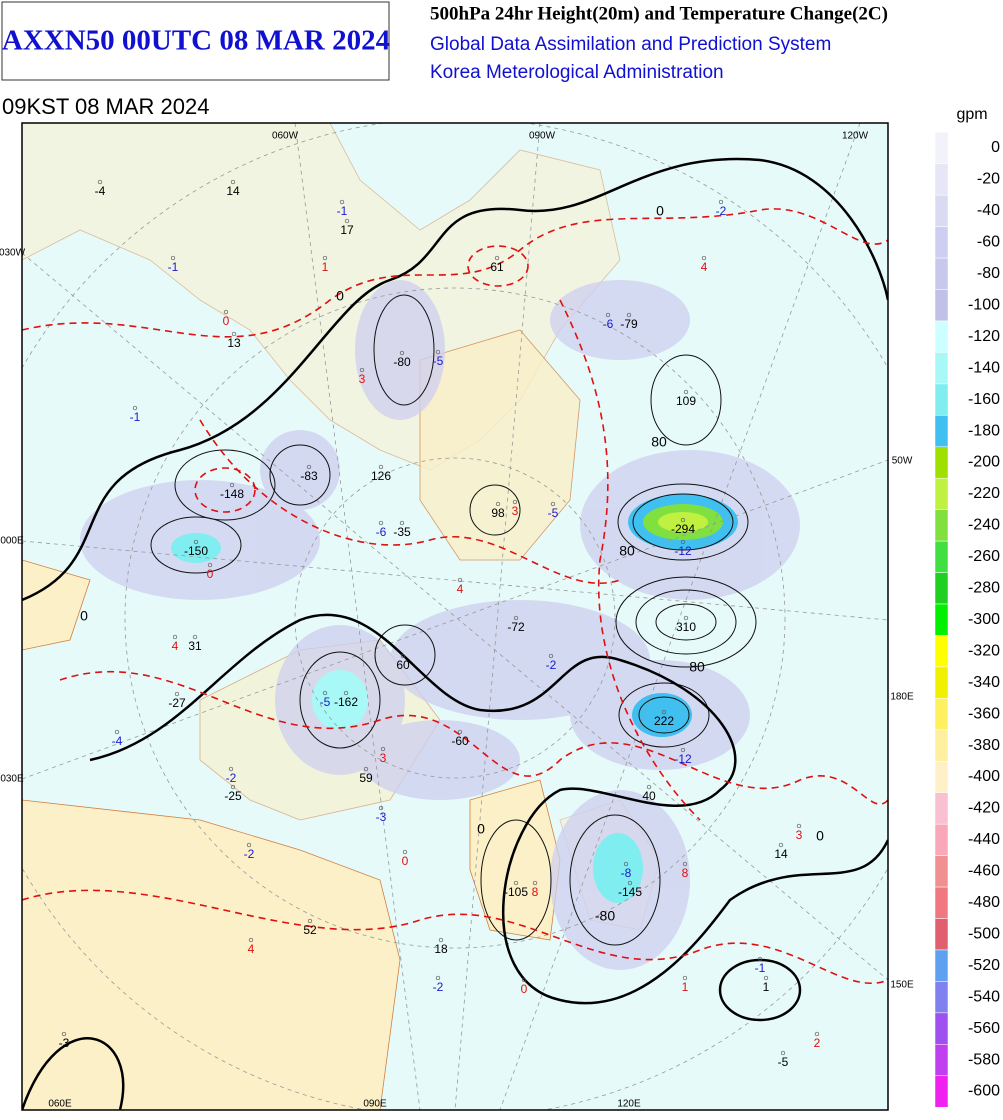 This screenshot has width=1003, height=1120. I want to click on temp-warm-label: 2, so click(817, 1043).